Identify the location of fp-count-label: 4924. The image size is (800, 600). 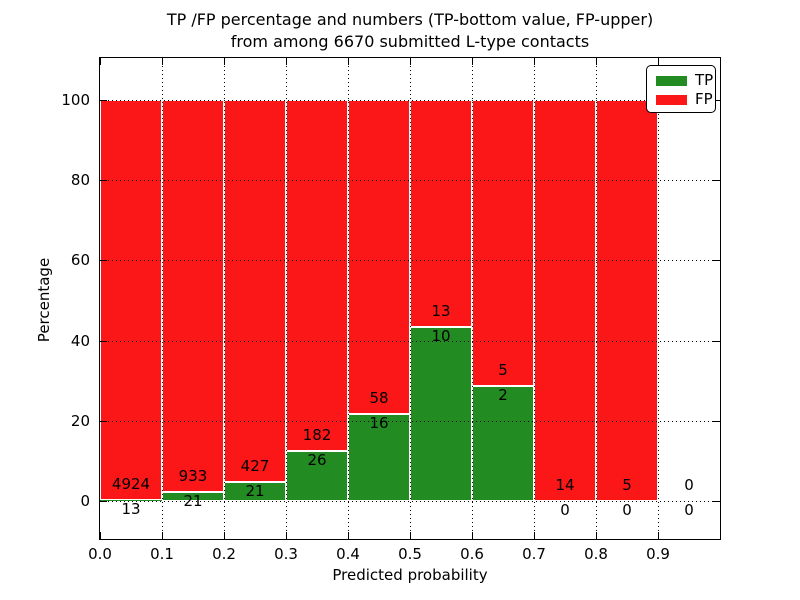
(131, 483).